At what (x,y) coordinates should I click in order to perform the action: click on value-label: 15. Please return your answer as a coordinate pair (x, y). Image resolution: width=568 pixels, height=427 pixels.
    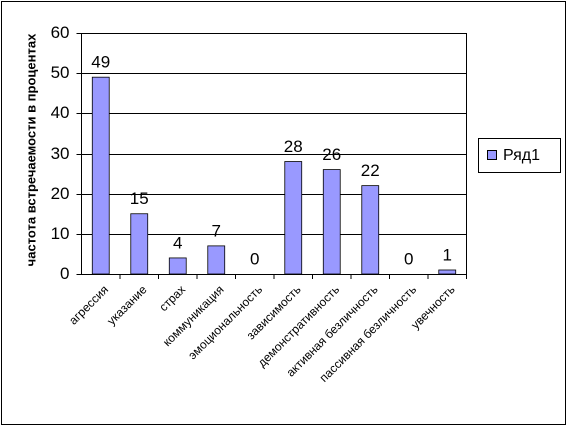
    Looking at the image, I should click on (139, 198).